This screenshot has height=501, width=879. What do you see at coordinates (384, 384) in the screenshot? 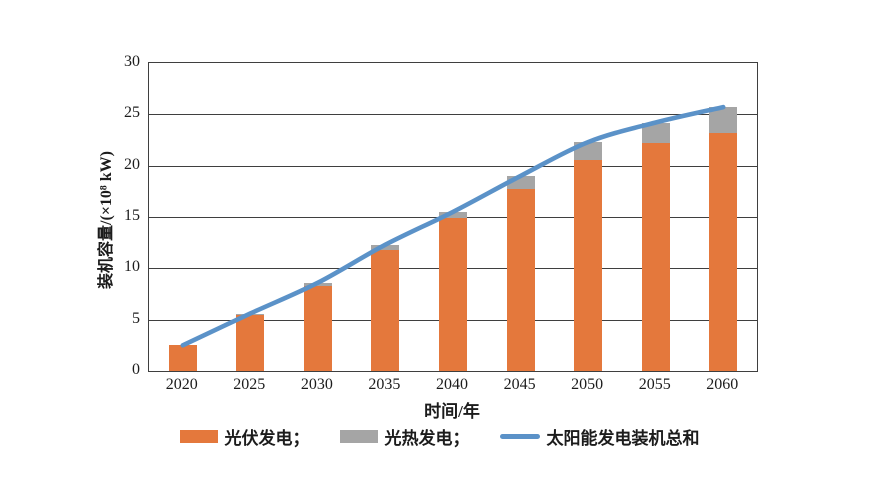
I see `x-tick-label: 2035` at bounding box center [384, 384].